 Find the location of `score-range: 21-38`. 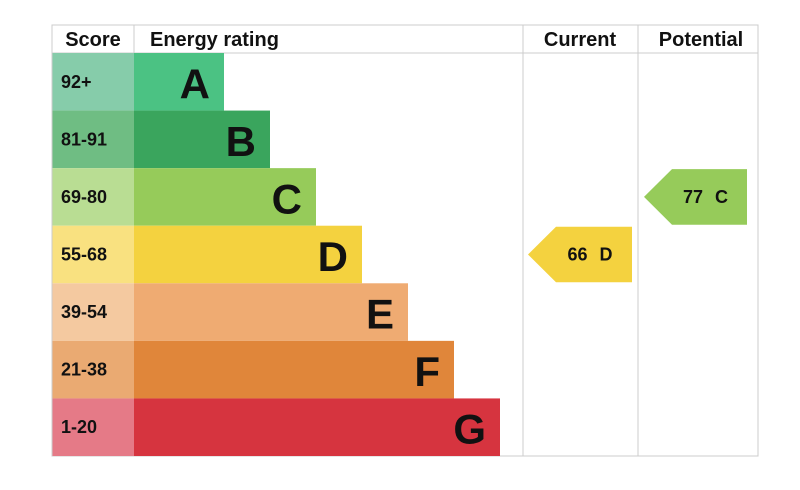

score-range: 21-38 is located at coordinates (84, 370).